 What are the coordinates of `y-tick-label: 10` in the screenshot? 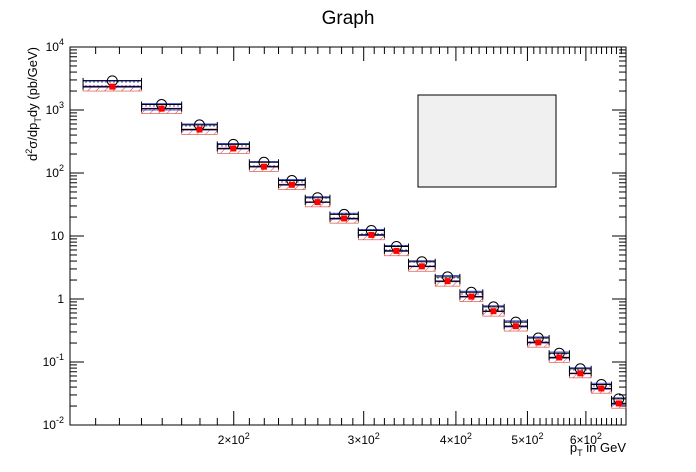 It's located at (58, 236).